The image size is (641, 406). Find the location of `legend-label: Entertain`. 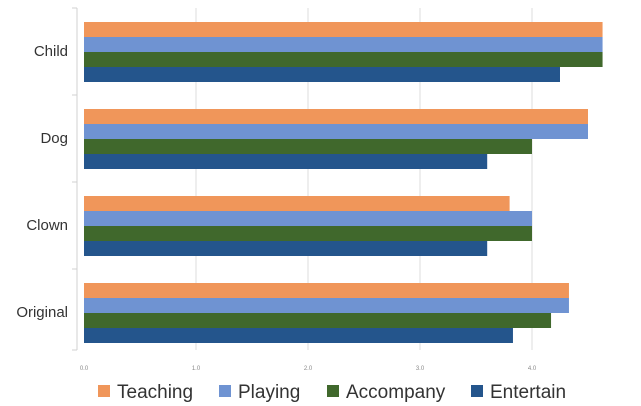

legend-label: Entertain is located at coordinates (528, 392).